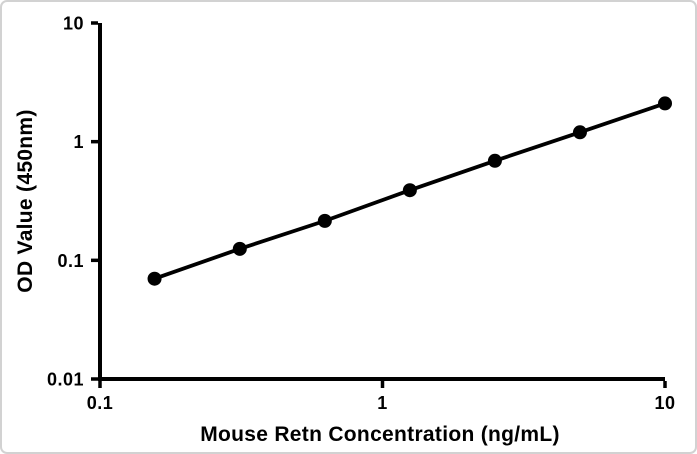 This screenshot has height=454, width=697. Describe the element at coordinates (25, 200) in the screenshot. I see `y-axis-title: OD Value (450nm)` at that location.